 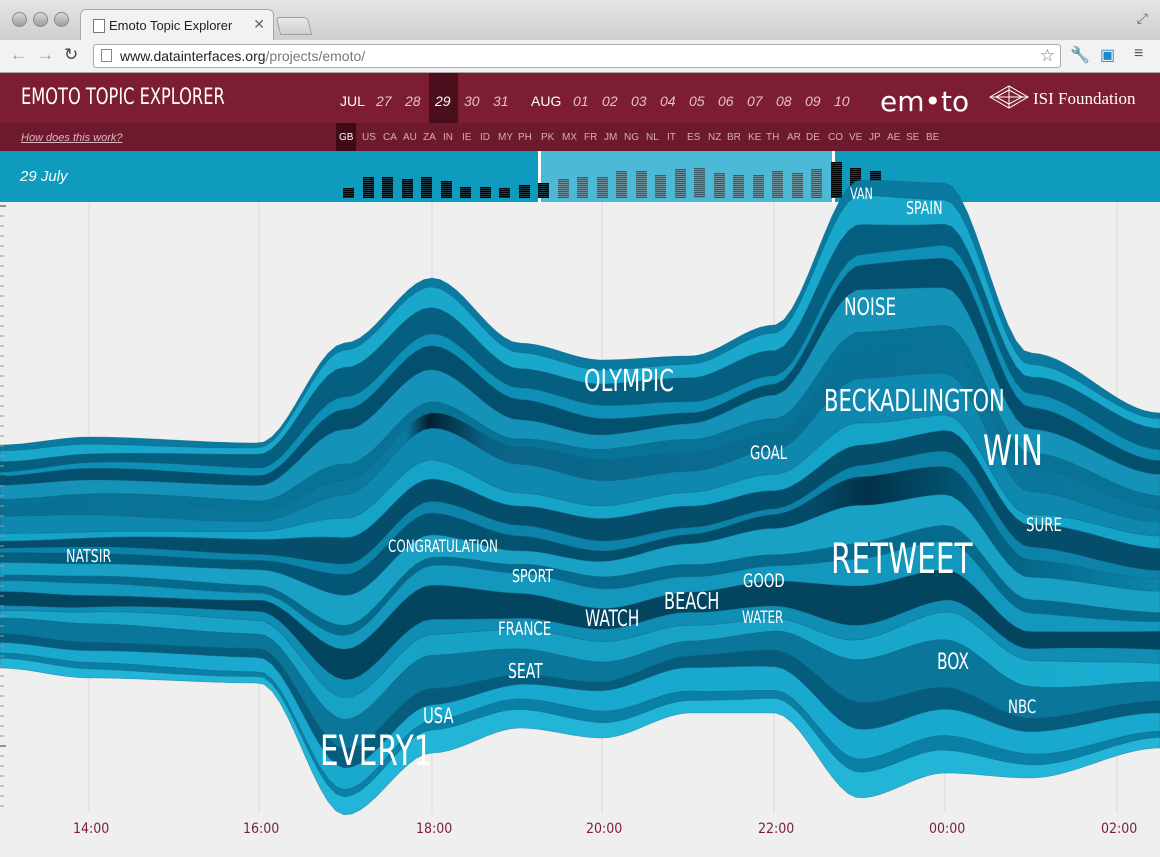 I want to click on country-us: US, so click(x=369, y=137).